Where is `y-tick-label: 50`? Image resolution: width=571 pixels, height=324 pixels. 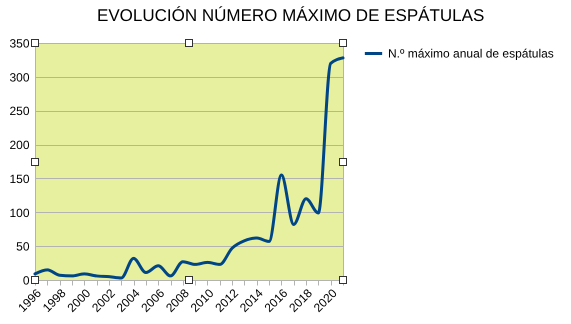
y-tick-label: 50 is located at coordinates (23, 247).